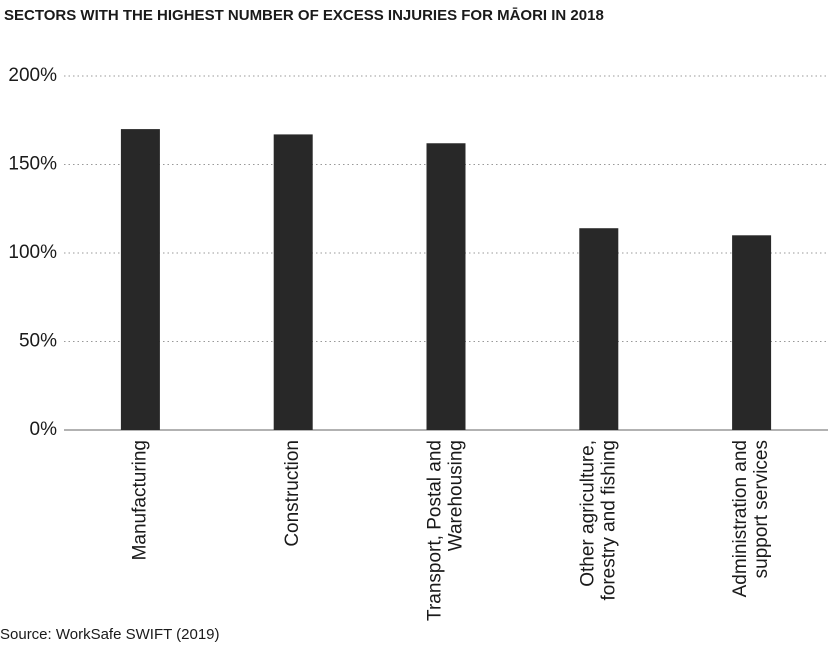 Image resolution: width=828 pixels, height=650 pixels. I want to click on y-tick-label: 50%, so click(38, 341).